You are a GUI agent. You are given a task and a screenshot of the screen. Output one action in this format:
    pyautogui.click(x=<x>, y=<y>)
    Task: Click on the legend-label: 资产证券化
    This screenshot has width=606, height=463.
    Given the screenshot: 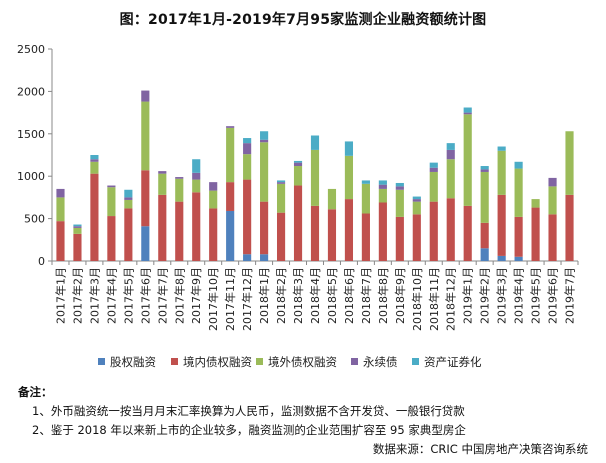 What is the action you would take?
    pyautogui.click(x=453, y=362)
    